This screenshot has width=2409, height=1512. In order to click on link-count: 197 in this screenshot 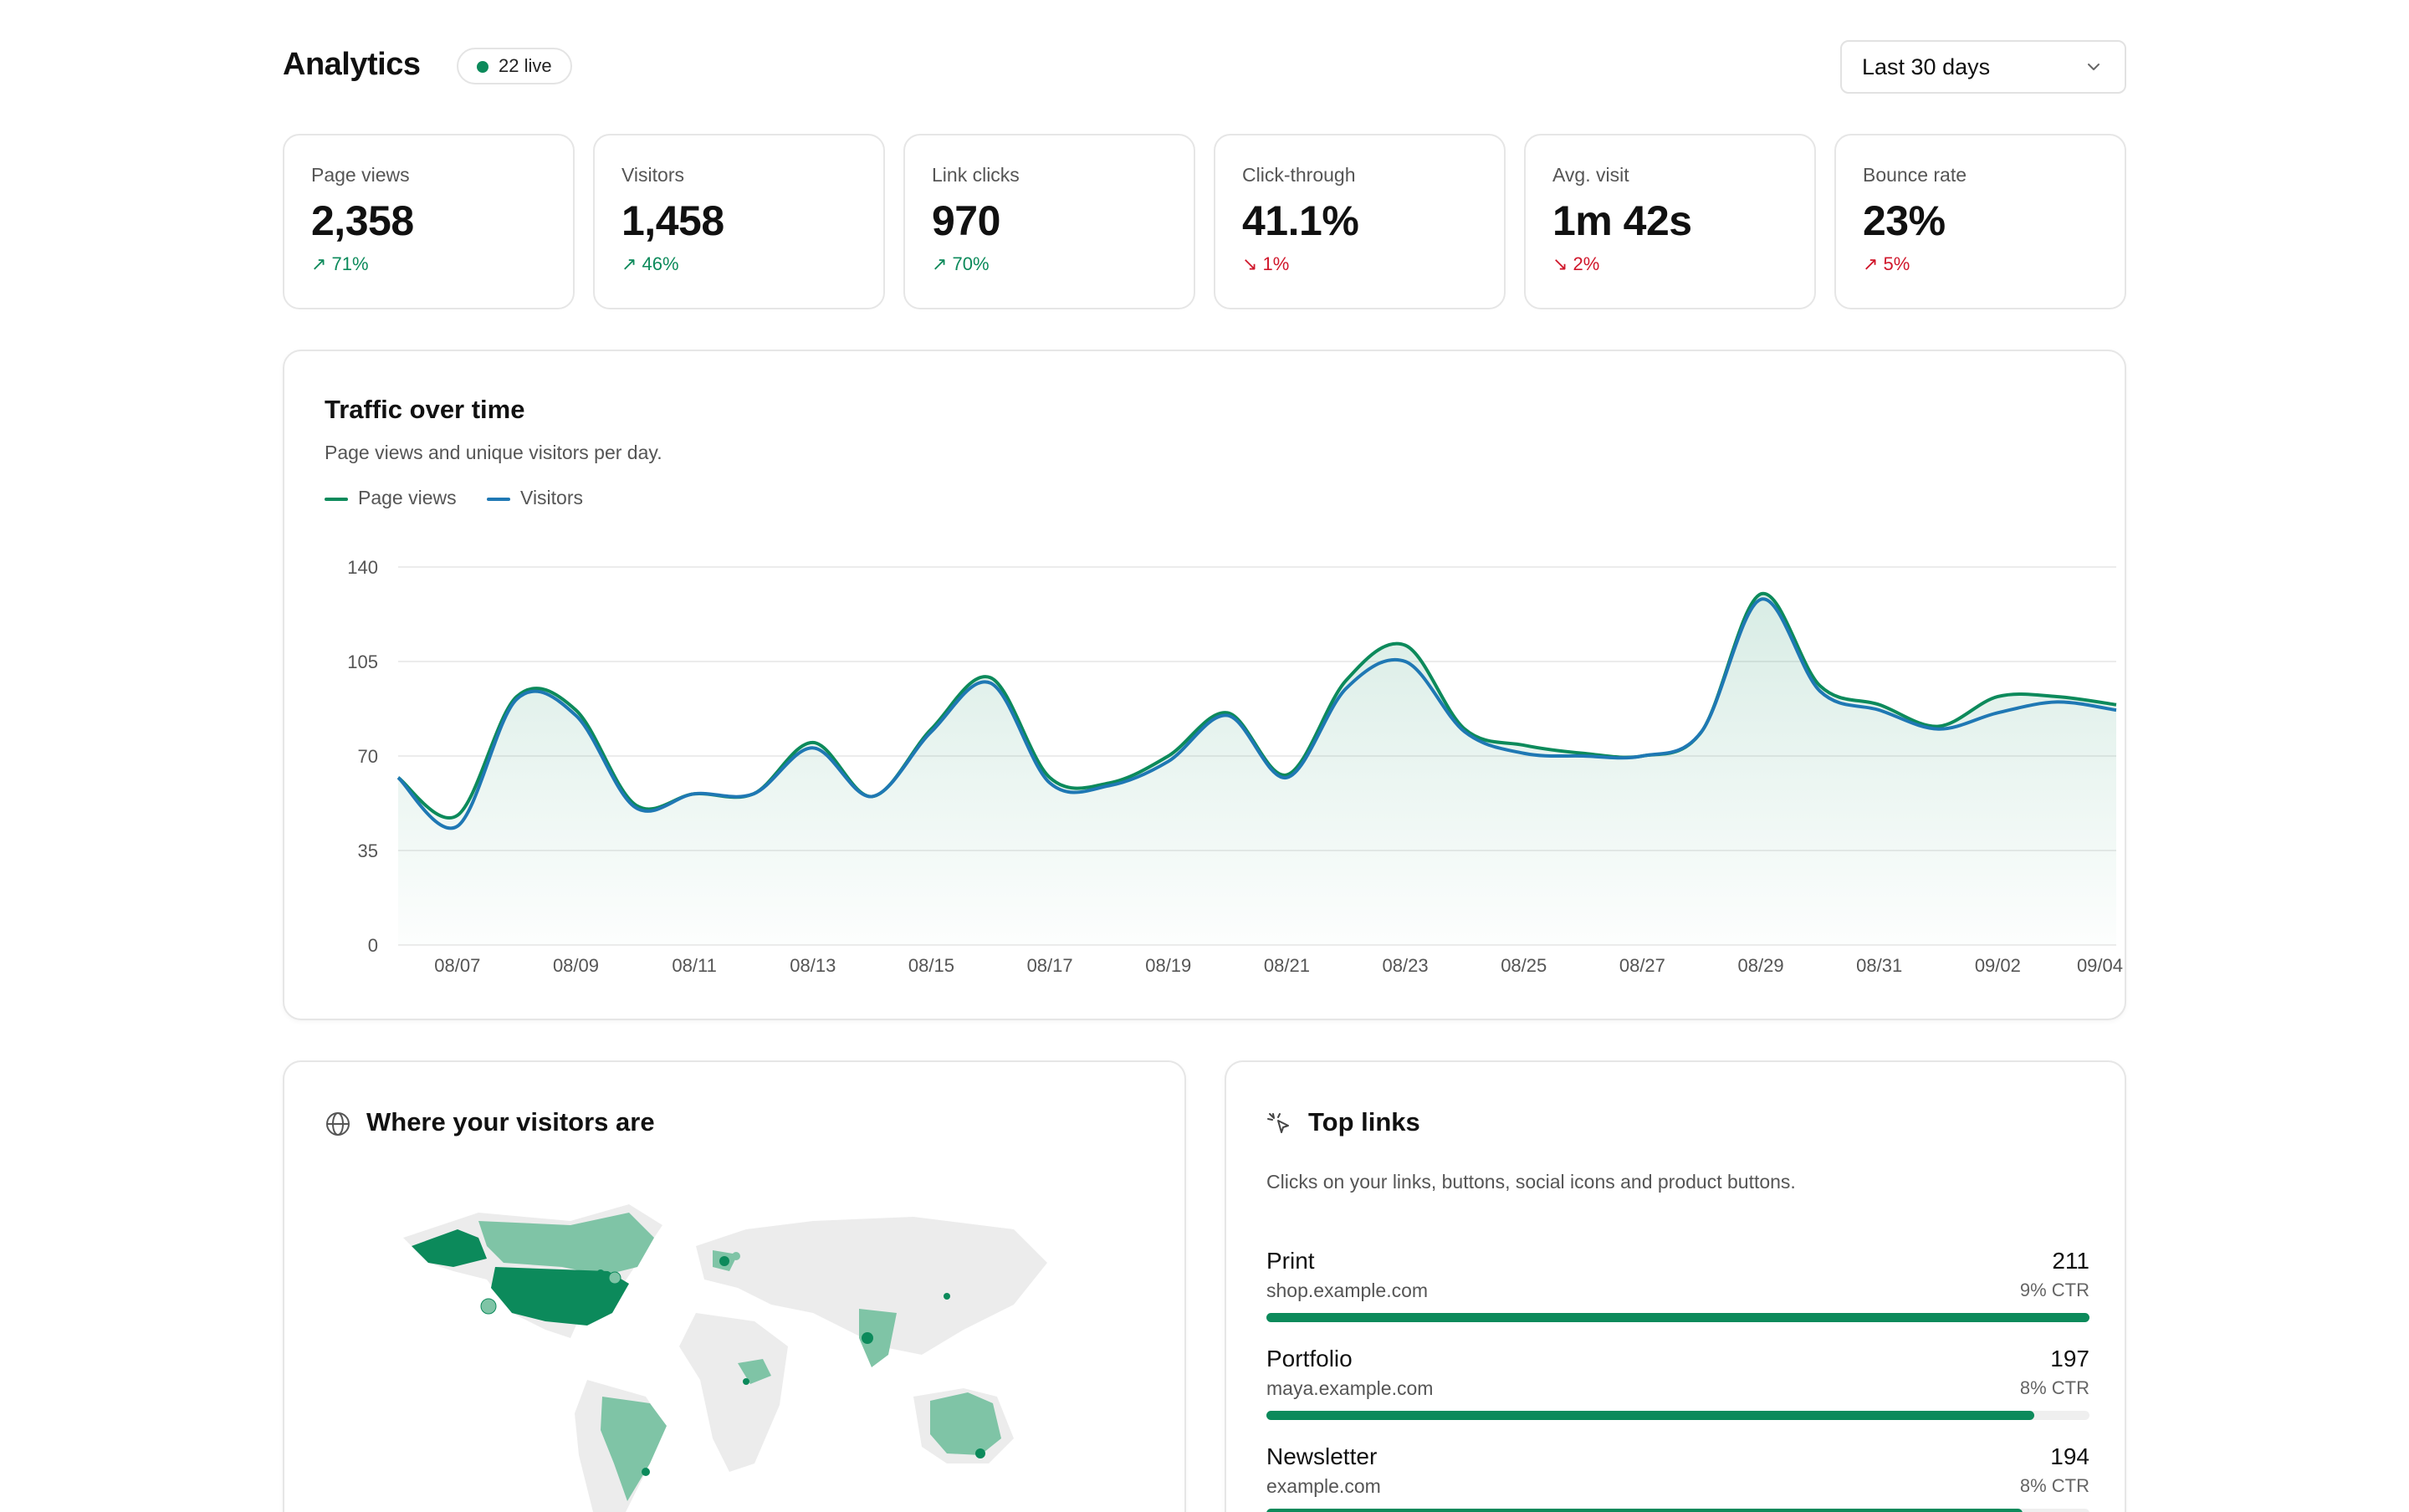, I will do `click(2069, 1359)`.